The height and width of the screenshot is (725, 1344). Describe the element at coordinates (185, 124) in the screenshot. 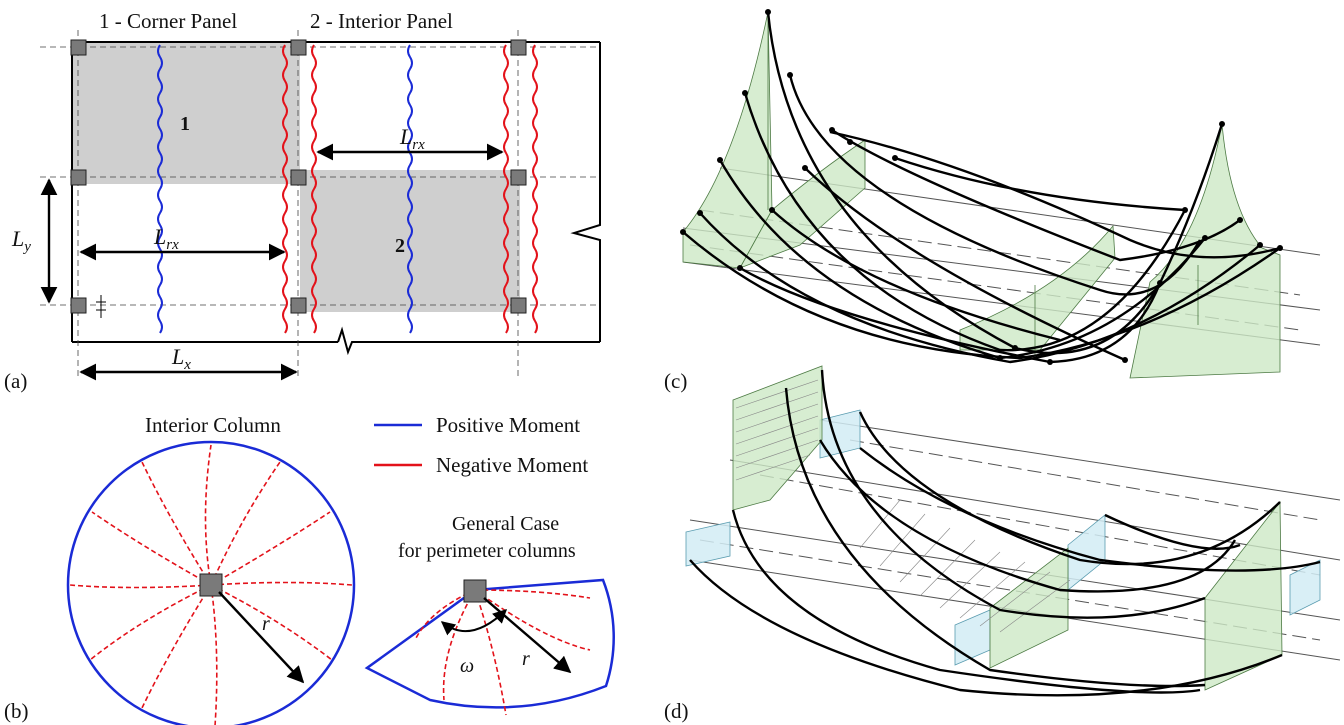

I see `panel1-number: 1` at that location.